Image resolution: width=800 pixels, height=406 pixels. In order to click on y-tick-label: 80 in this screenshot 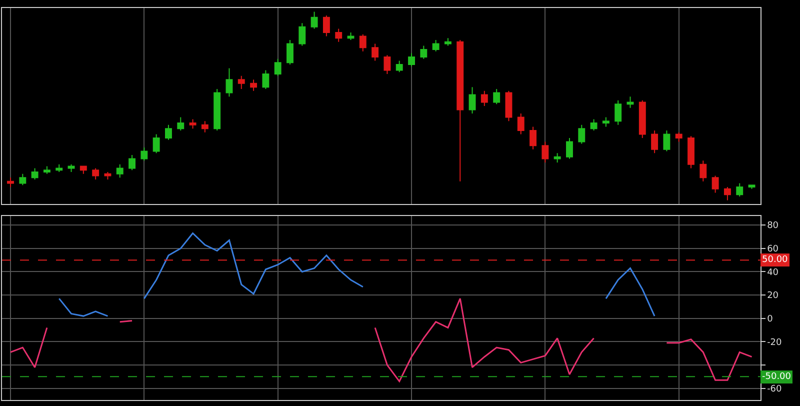, I will do `click(773, 226)`.